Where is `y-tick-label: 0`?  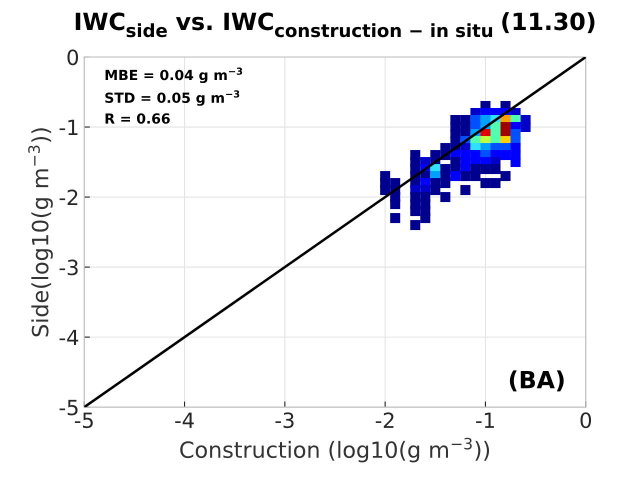 y-tick-label: 0 is located at coordinates (72, 57).